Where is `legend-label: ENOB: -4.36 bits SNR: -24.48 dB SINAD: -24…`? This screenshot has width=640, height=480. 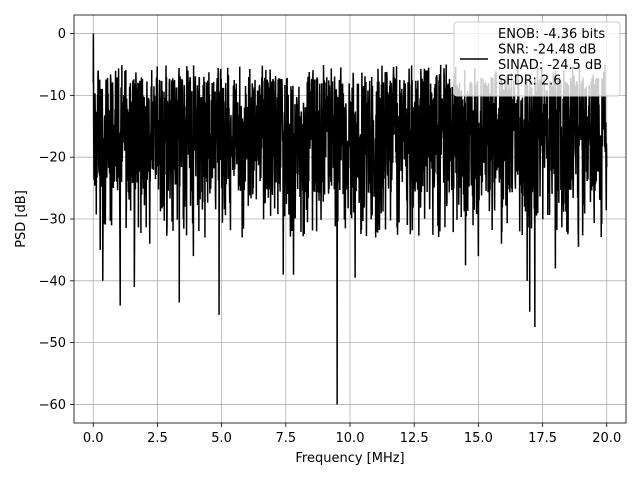
legend-label: ENOB: -4.36 bits SNR: -24.48 dB SINAD: -24… is located at coordinates (551, 58).